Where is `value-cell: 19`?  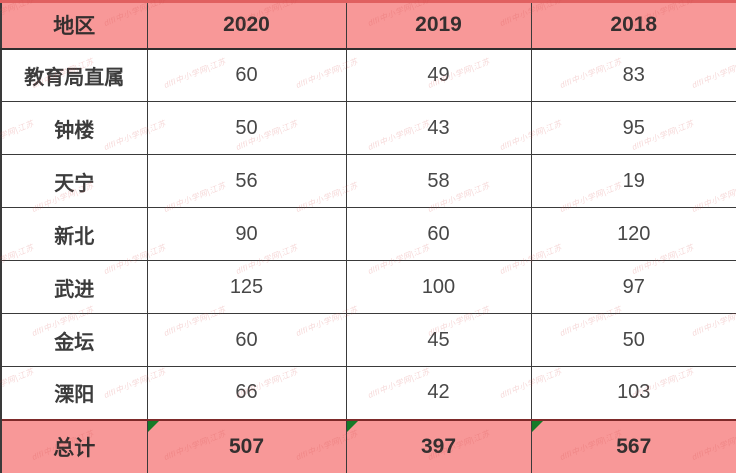
value-cell: 19 is located at coordinates (633, 181).